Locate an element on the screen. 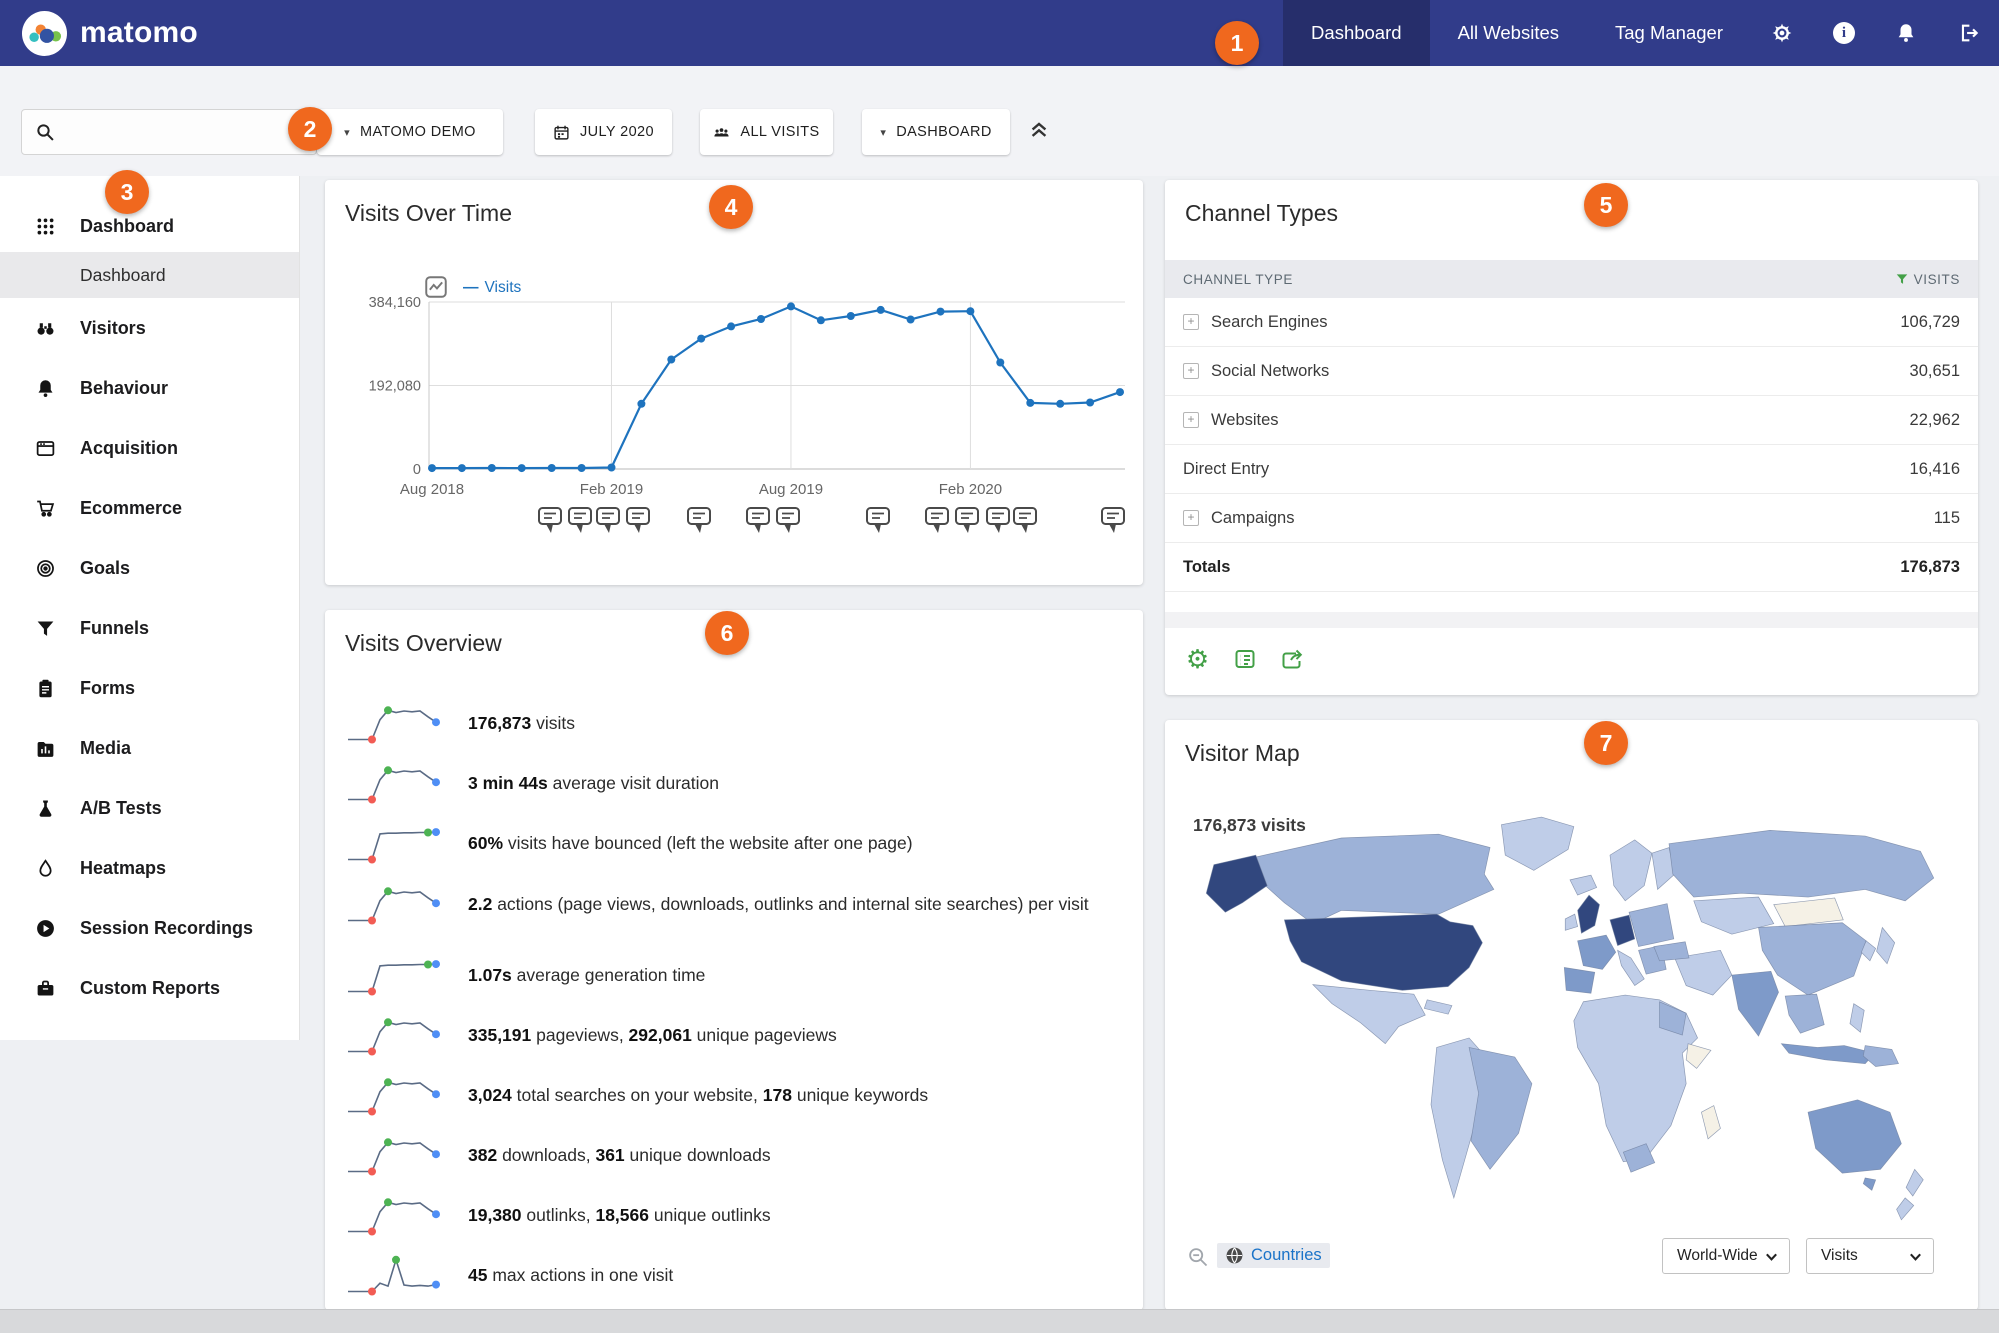  col-visits-sort: VISITS is located at coordinates (1927, 279).